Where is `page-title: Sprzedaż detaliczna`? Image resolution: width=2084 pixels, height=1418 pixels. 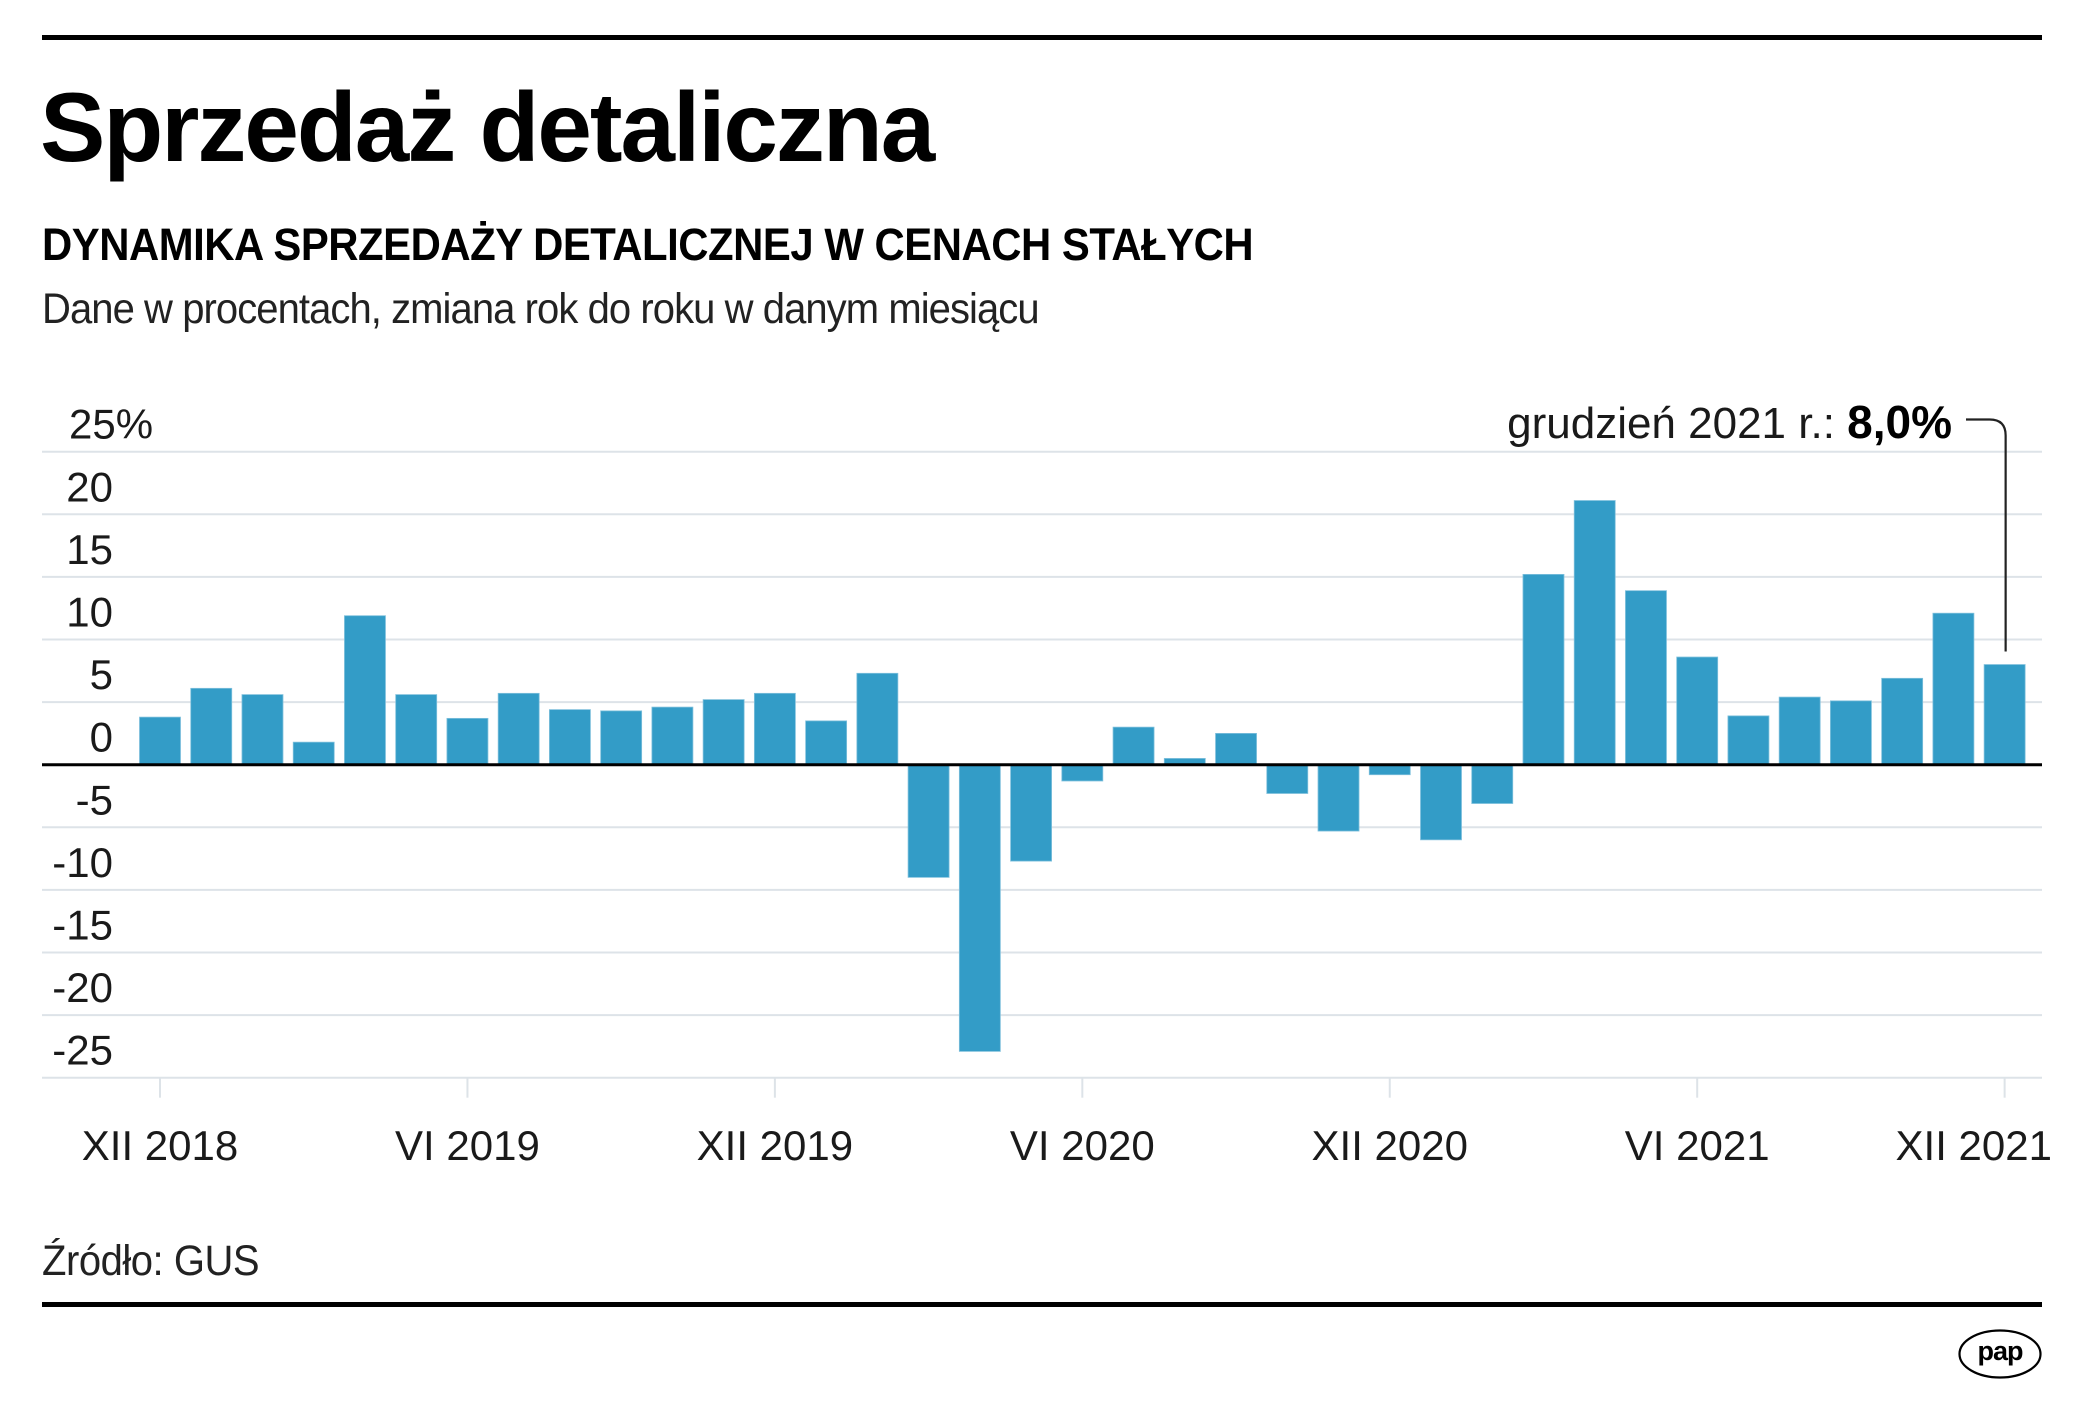
page-title: Sprzedaż detaliczna is located at coordinates (487, 127).